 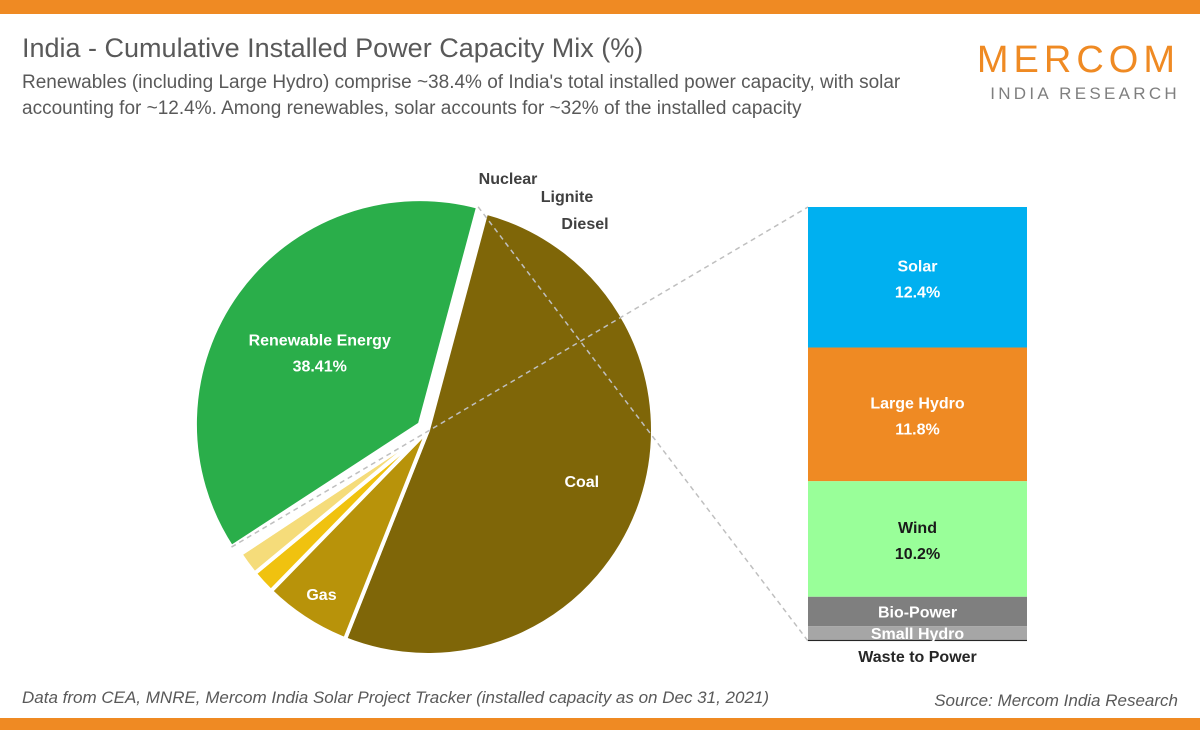 I want to click on logo-main-text: MERCOM, so click(x=1078, y=60).